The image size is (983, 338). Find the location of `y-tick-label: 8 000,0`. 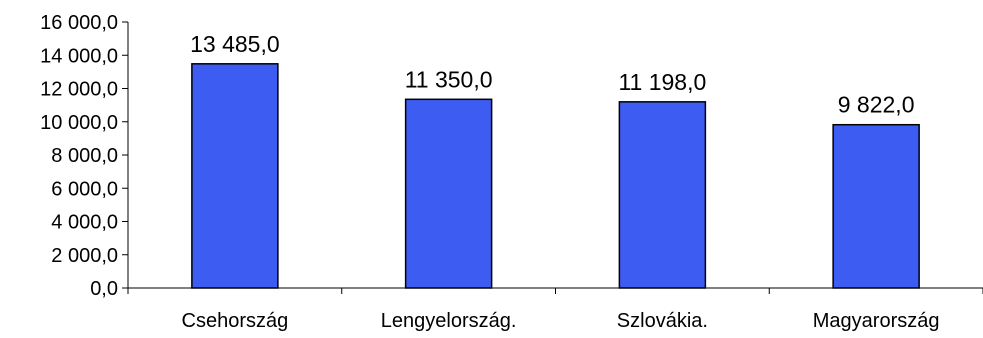

y-tick-label: 8 000,0 is located at coordinates (84, 156).